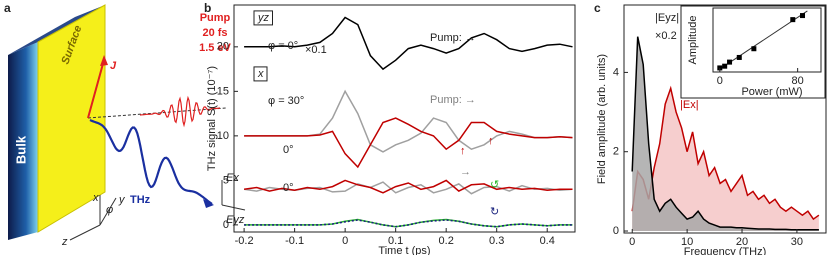  Describe the element at coordinates (71, 118) in the screenshot. I see `surface-face` at that location.